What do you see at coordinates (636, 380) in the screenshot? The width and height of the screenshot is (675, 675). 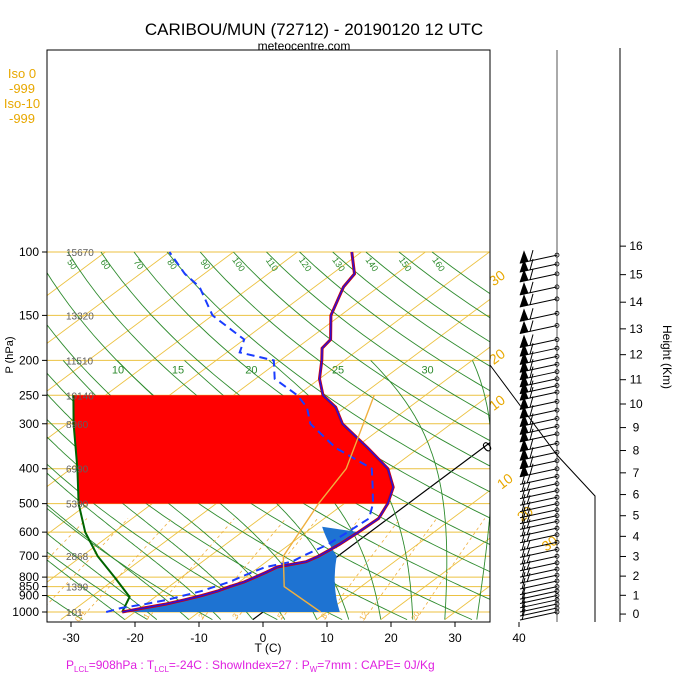 I see `height-tick-label: 11` at bounding box center [636, 380].